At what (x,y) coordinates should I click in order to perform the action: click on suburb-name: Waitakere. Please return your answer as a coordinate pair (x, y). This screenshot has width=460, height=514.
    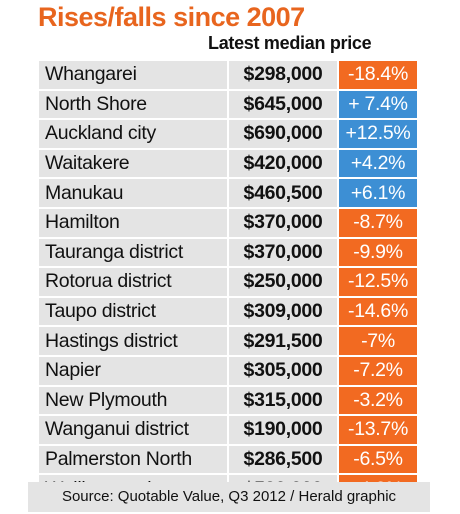
    Looking at the image, I should click on (133, 163).